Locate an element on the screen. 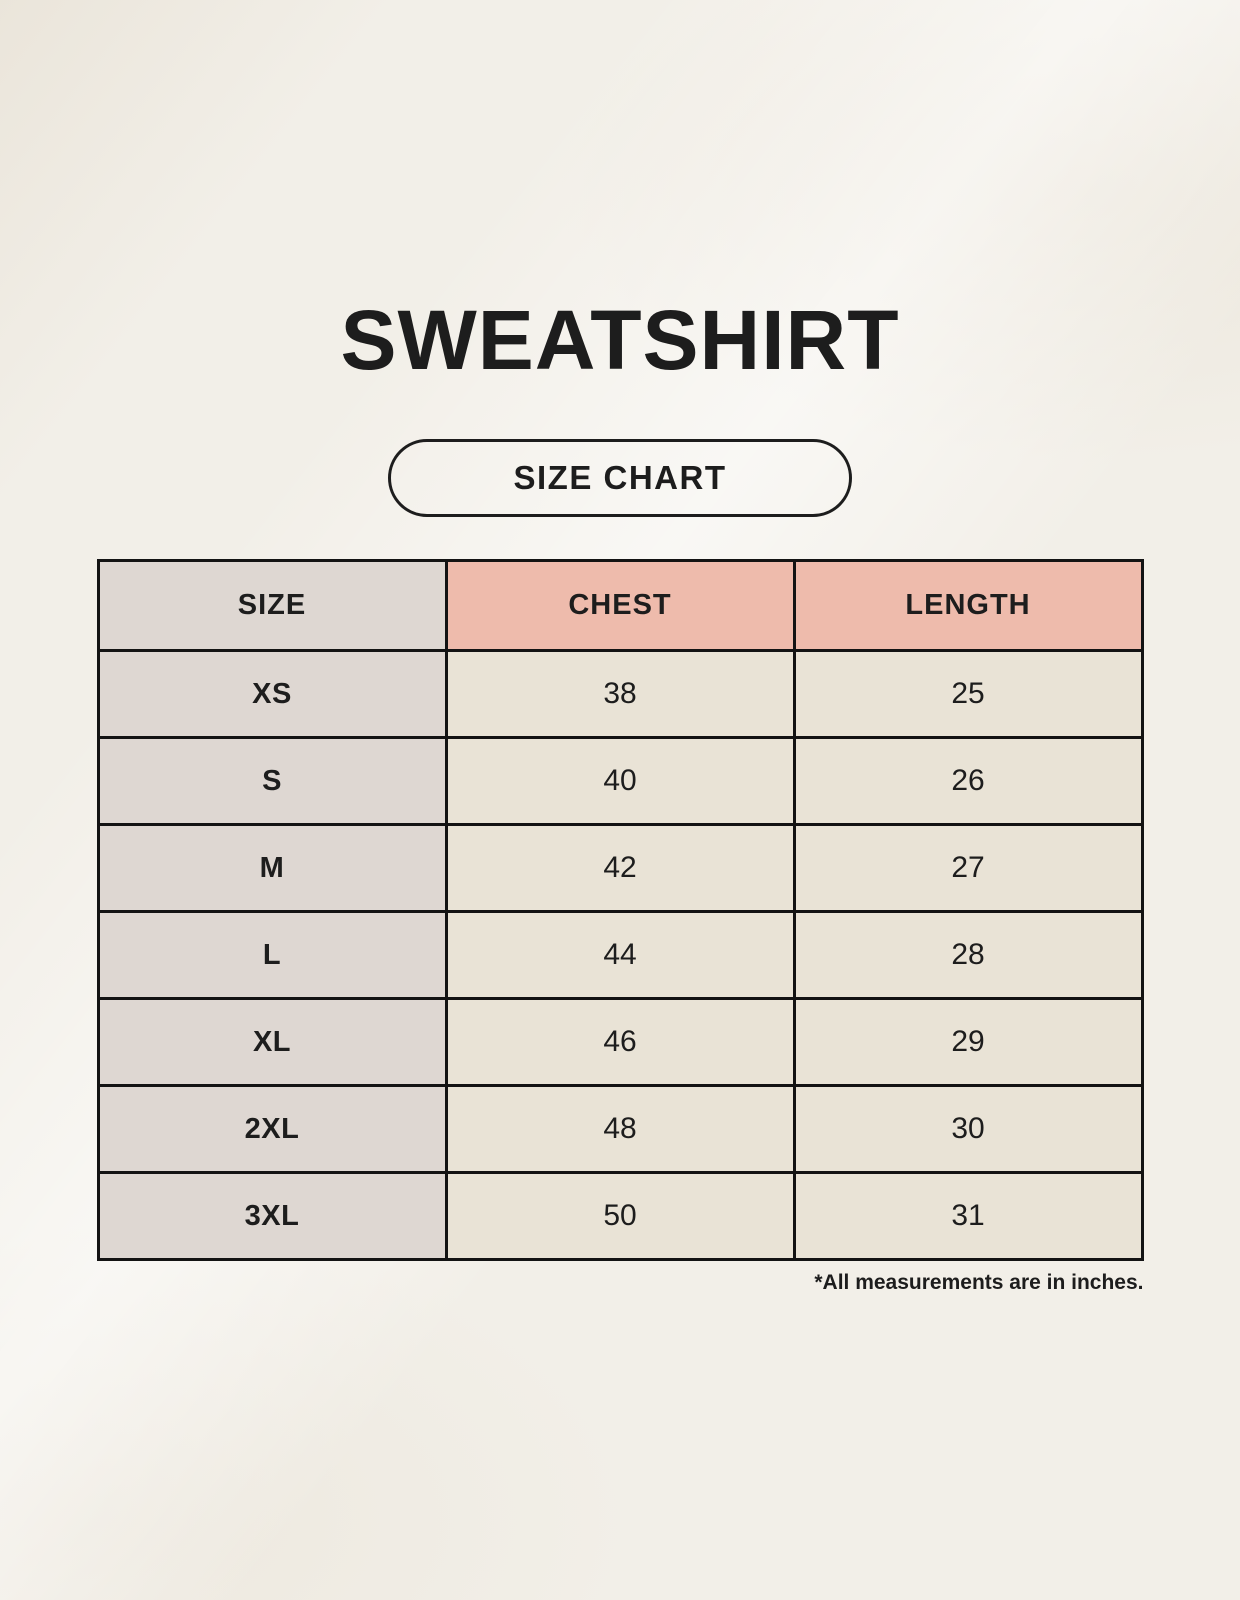 This screenshot has width=1240, height=1600. table-row: M 42 27 is located at coordinates (620, 868).